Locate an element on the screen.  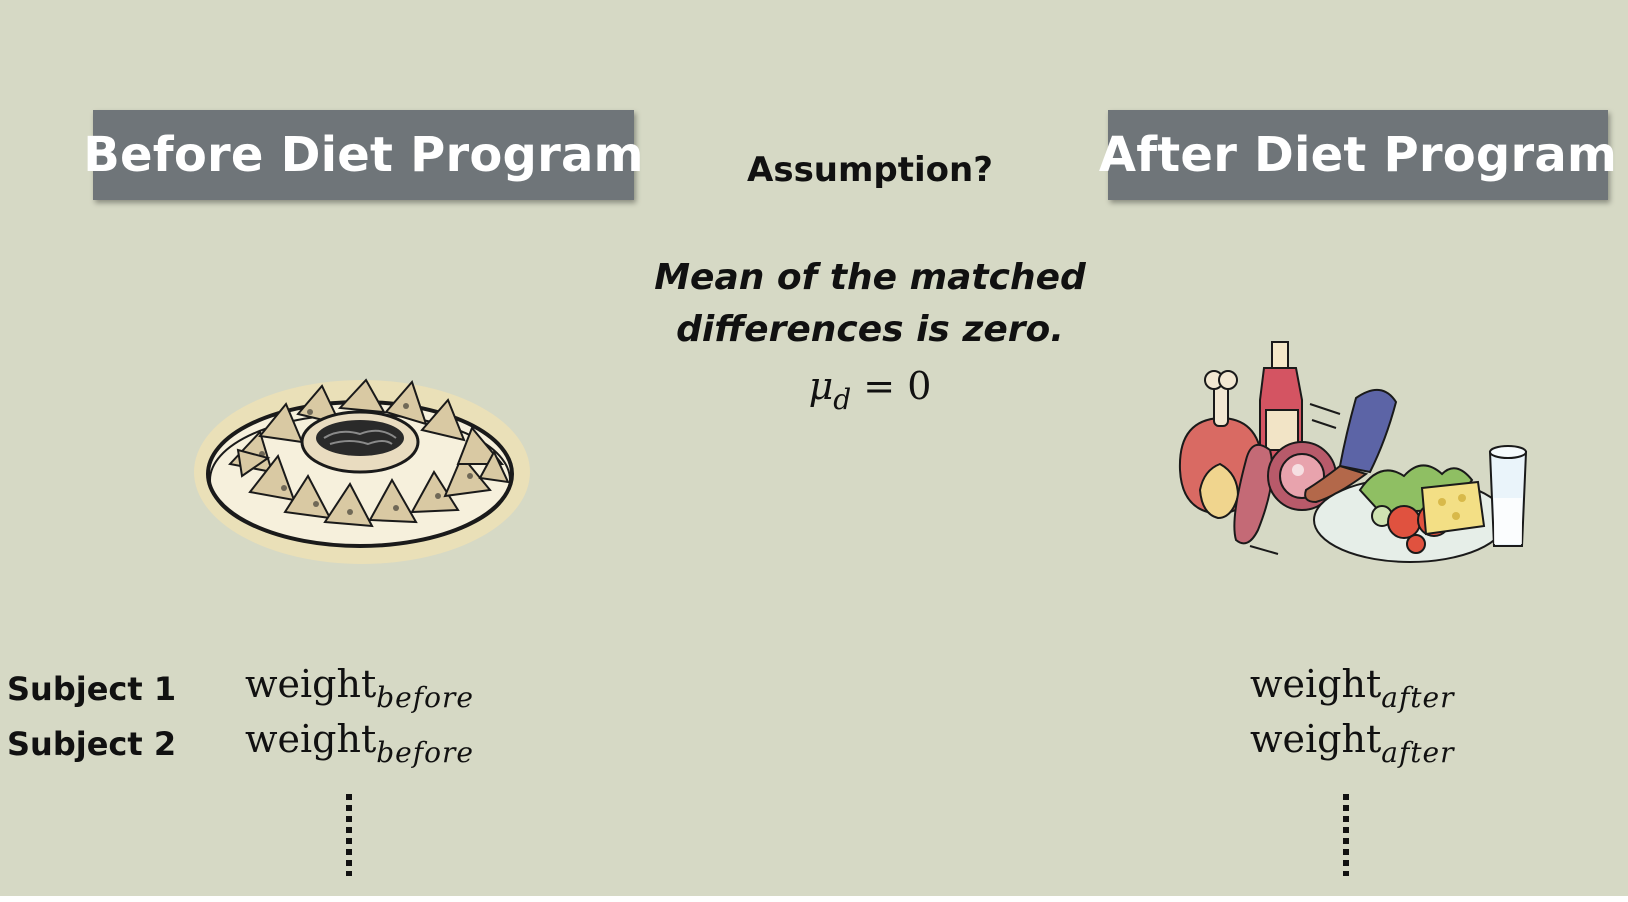
subject-2-weight-after: weightafter is located at coordinates (1352, 743).